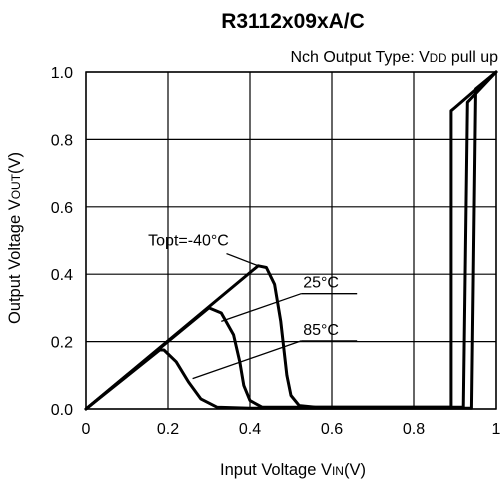  I want to click on x-axis-label-suffix: (V), so click(355, 470).